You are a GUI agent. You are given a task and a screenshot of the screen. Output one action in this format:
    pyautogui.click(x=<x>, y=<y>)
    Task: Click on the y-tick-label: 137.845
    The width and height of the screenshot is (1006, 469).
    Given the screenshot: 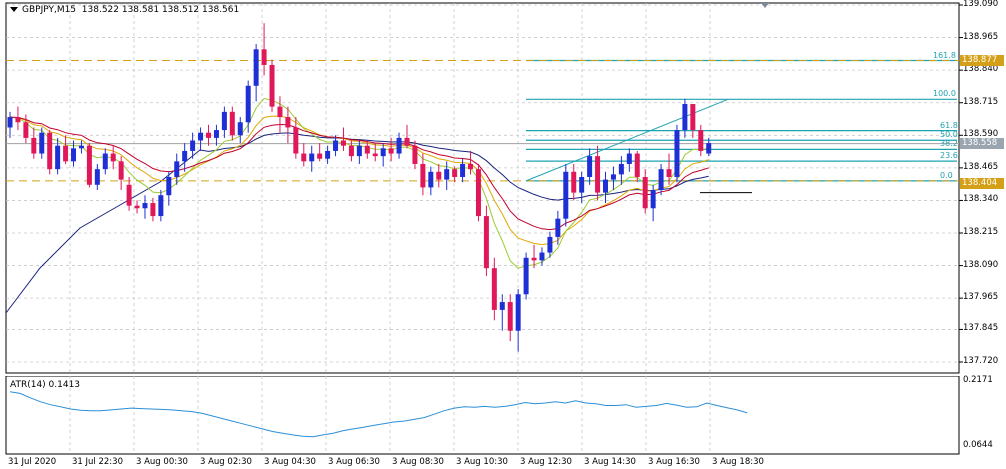 What is the action you would take?
    pyautogui.click(x=981, y=328)
    